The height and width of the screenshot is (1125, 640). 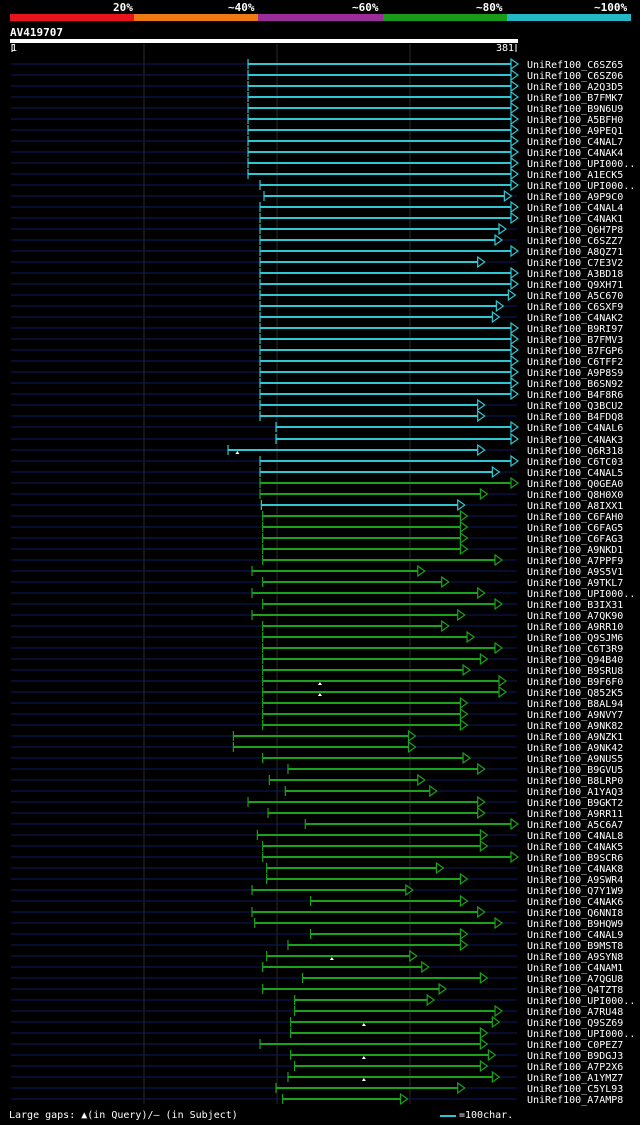 I want to click on hit-label: UniRef100_B8AL94, so click(x=575, y=704).